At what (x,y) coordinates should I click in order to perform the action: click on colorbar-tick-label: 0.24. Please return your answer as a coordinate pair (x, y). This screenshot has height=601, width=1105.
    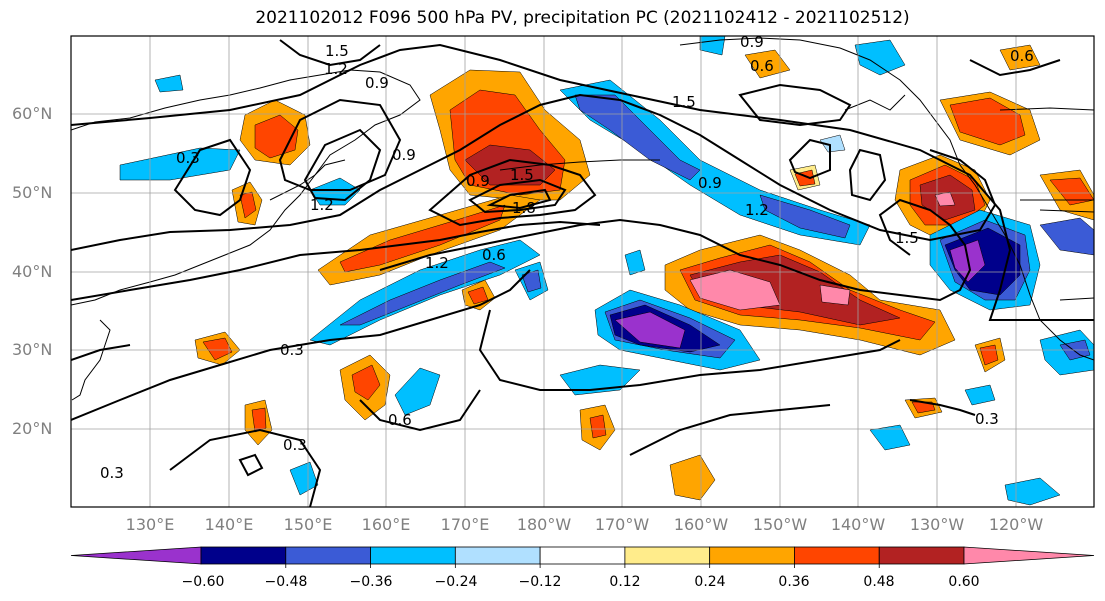
    Looking at the image, I should click on (710, 582).